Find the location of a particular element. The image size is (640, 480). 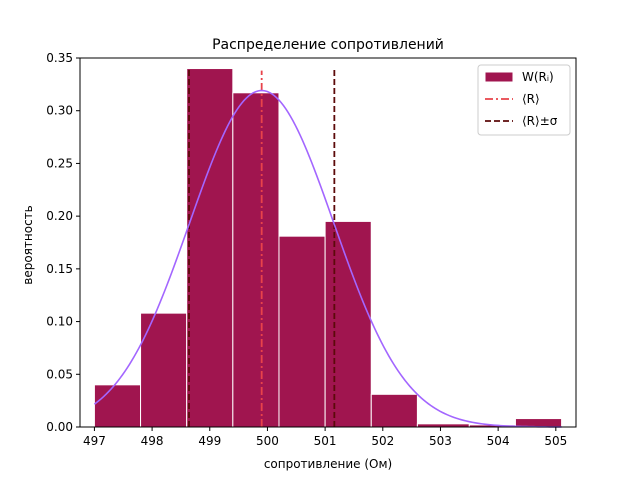

x-tick-label: 498 is located at coordinates (152, 441).